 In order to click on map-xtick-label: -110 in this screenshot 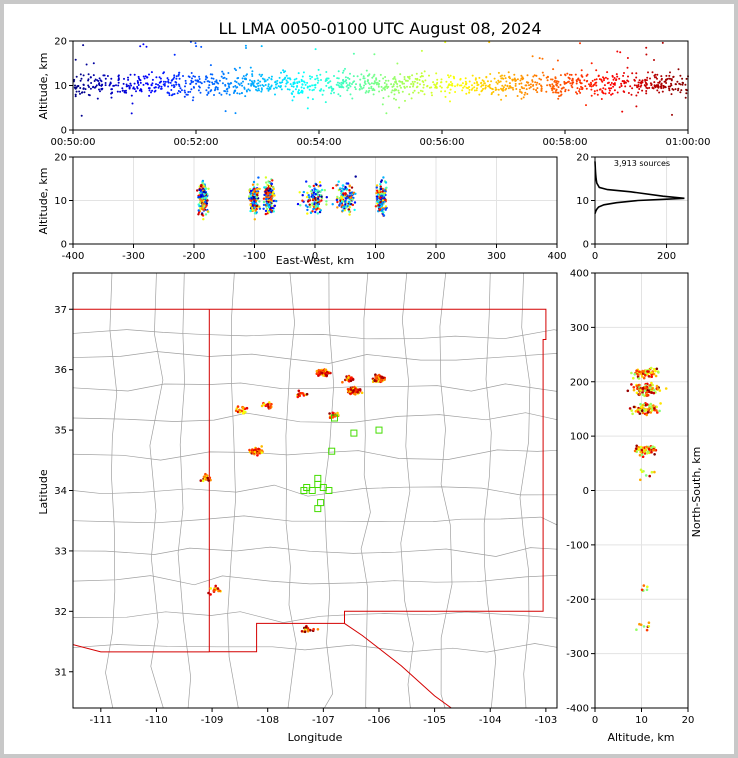, I will do `click(156, 720)`.